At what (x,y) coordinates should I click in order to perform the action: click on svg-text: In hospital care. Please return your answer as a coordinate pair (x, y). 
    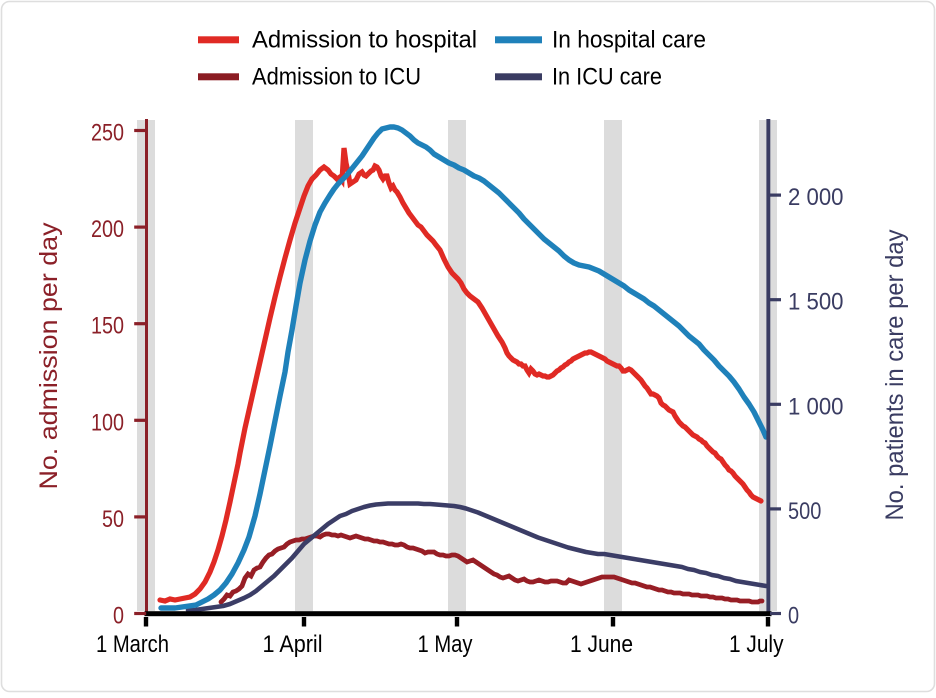
    Looking at the image, I should click on (629, 40).